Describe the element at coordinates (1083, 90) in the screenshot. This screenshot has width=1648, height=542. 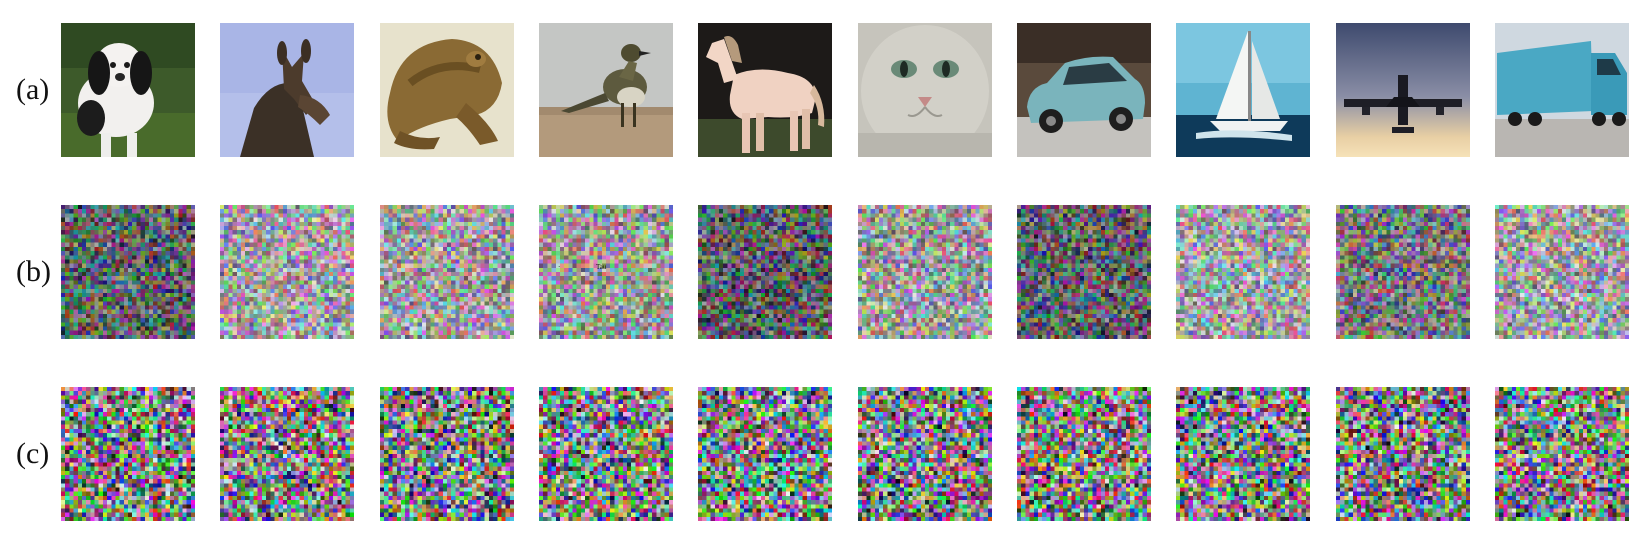
I see `car-image` at that location.